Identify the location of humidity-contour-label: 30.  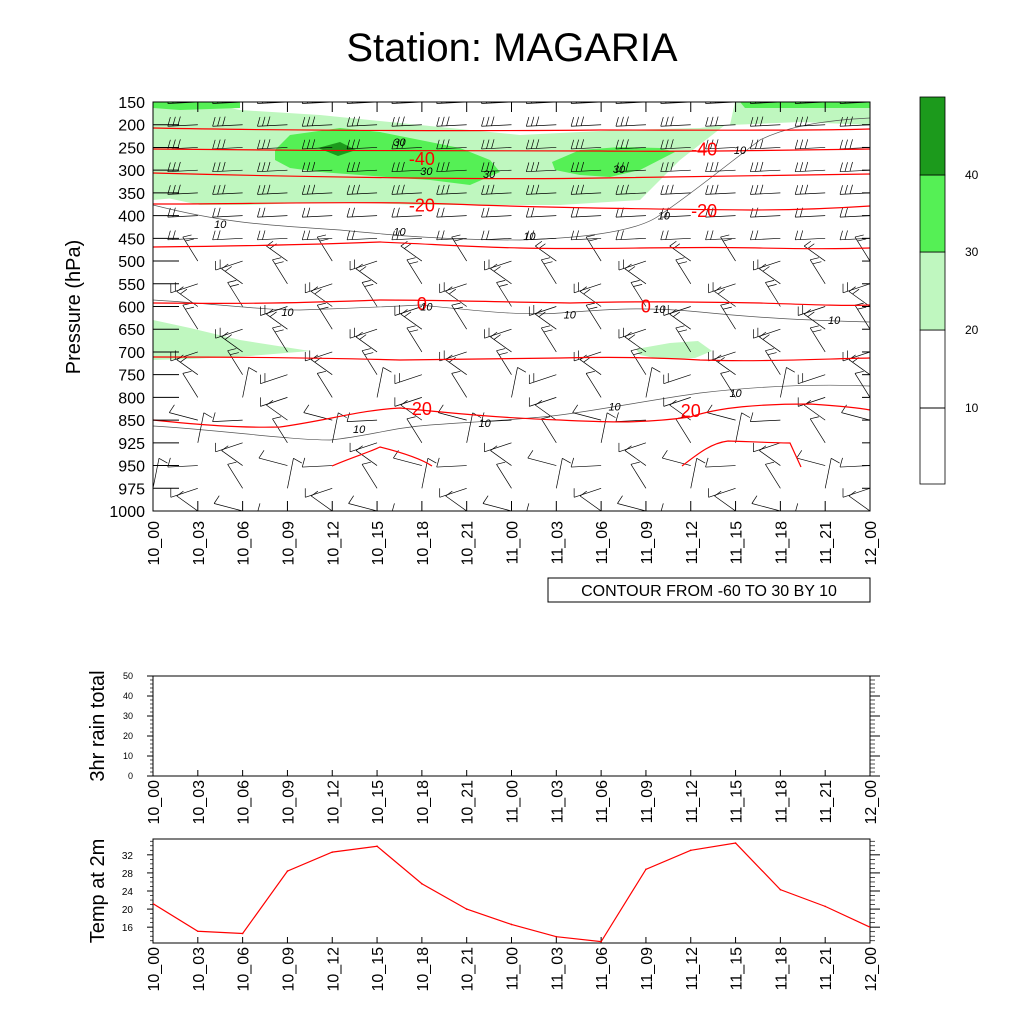
(426, 172).